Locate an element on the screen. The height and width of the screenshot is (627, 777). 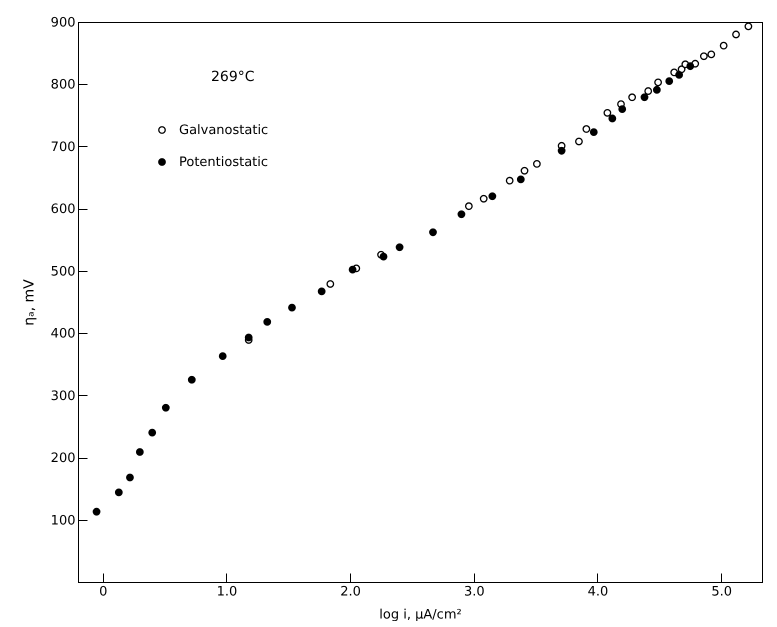
y-tick-label: 300 is located at coordinates (63, 396).